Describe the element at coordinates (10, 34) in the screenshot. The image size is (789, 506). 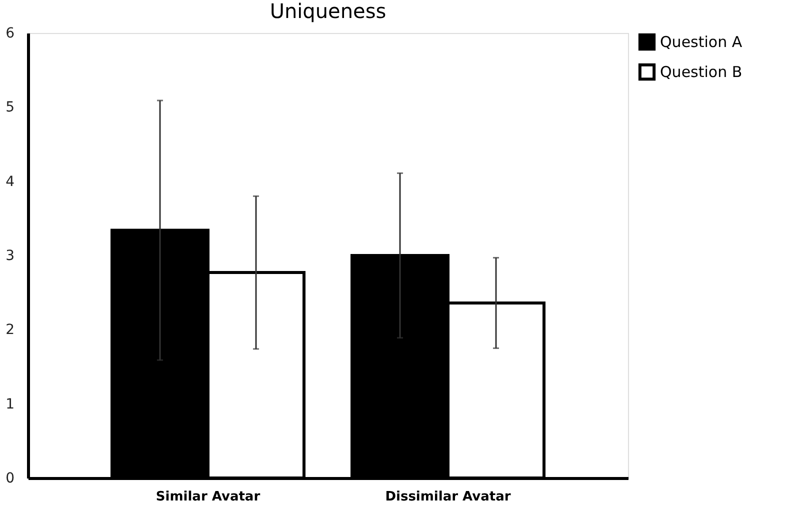
I see `y-tick-label: 6` at that location.